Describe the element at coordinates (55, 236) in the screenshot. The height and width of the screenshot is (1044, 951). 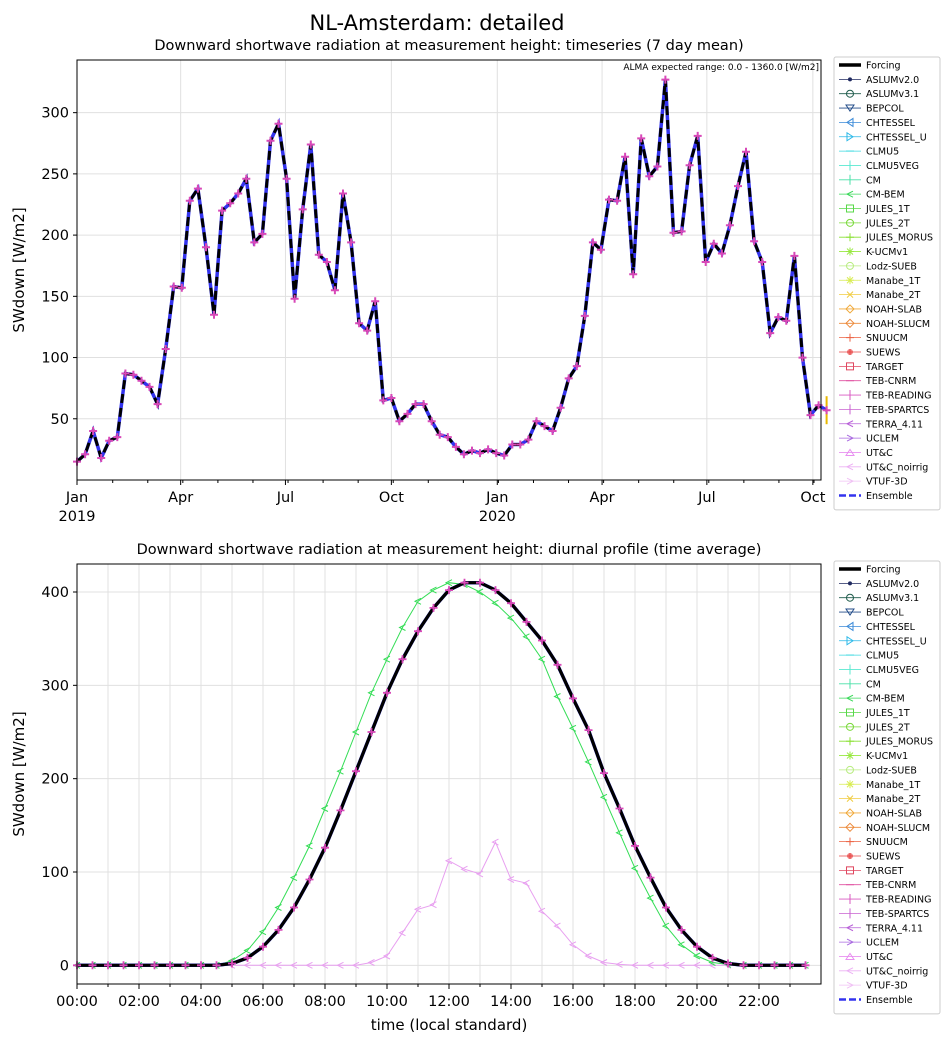
I see `timeseries-ytick-label: 200` at that location.